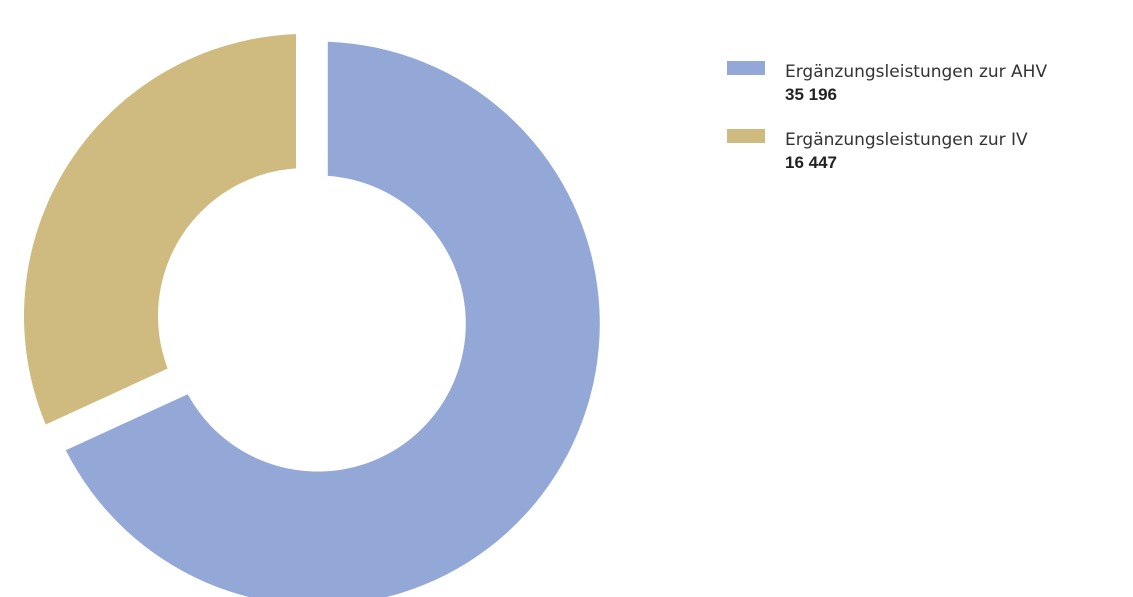 This screenshot has height=597, width=1133. Describe the element at coordinates (916, 72) in the screenshot. I see `legend-label-ahv: Ergänzungsleistungen zur AHV` at that location.